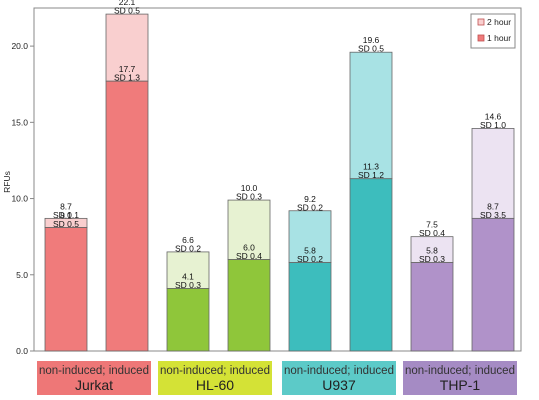 The image size is (539, 400). What do you see at coordinates (310, 199) in the screenshot?
I see `data-label-2-hour-value: 9.2` at bounding box center [310, 199].